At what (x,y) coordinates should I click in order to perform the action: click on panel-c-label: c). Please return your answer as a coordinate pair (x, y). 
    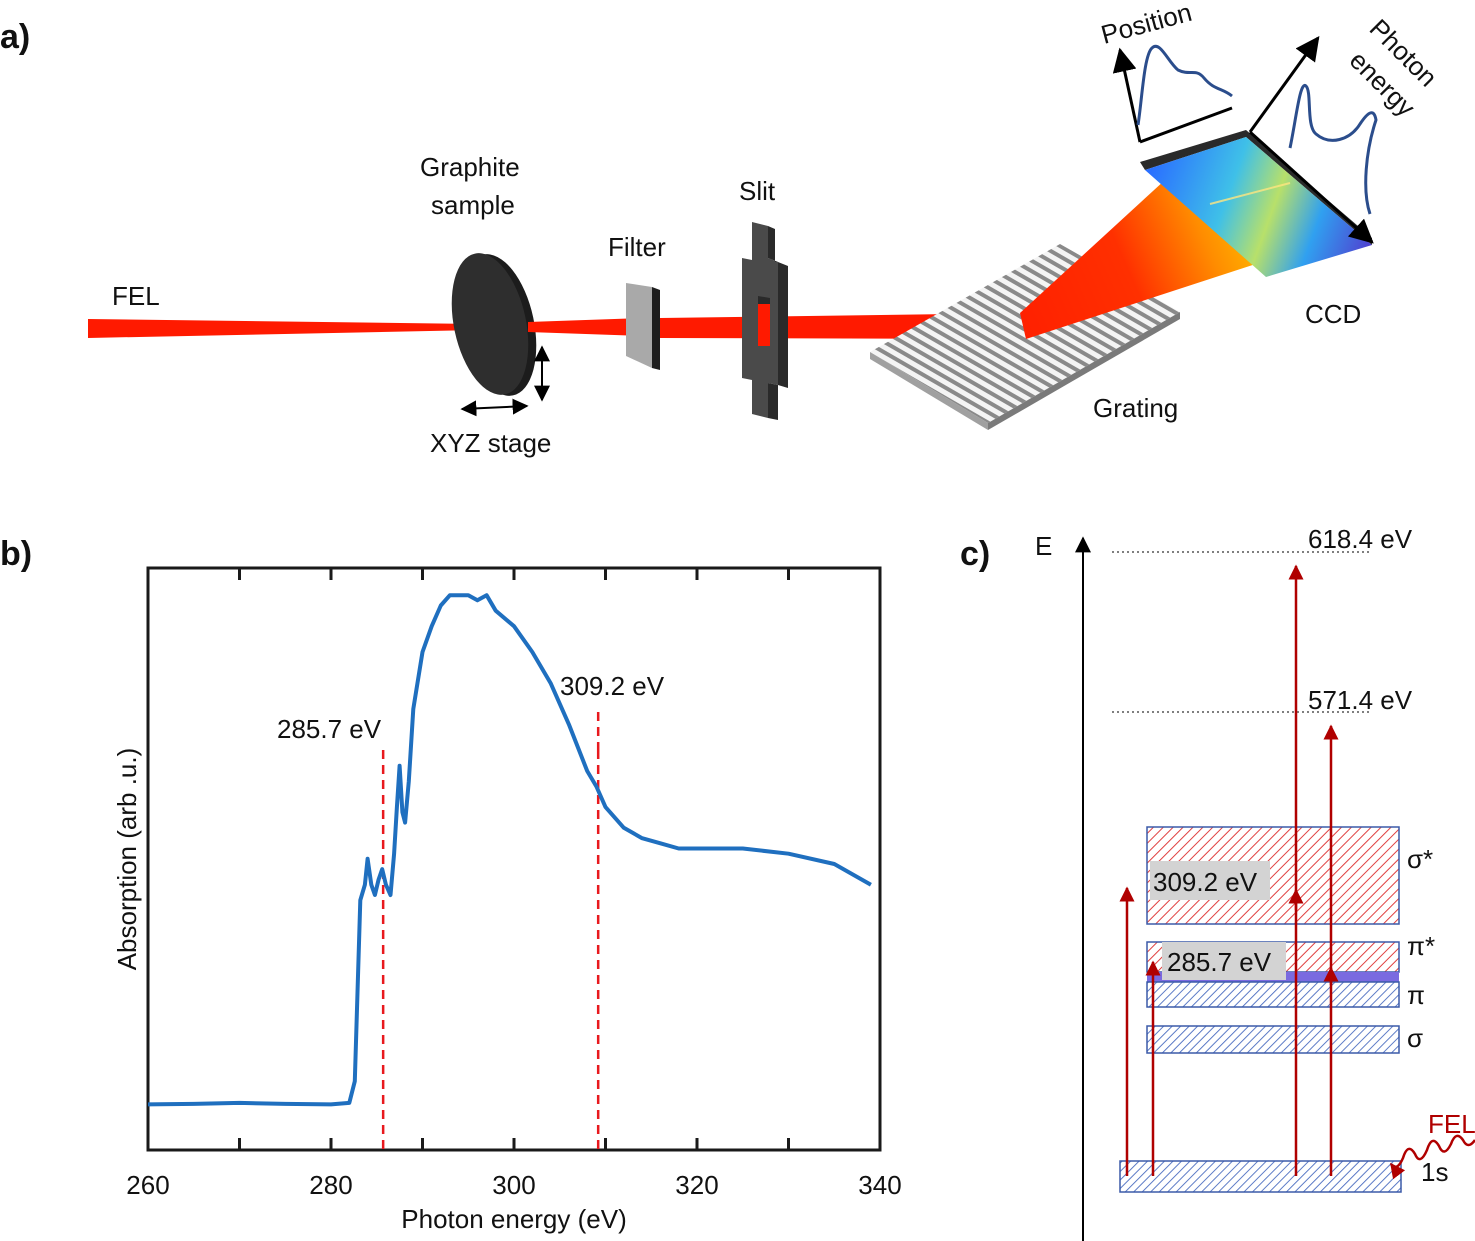
    Looking at the image, I should click on (975, 554).